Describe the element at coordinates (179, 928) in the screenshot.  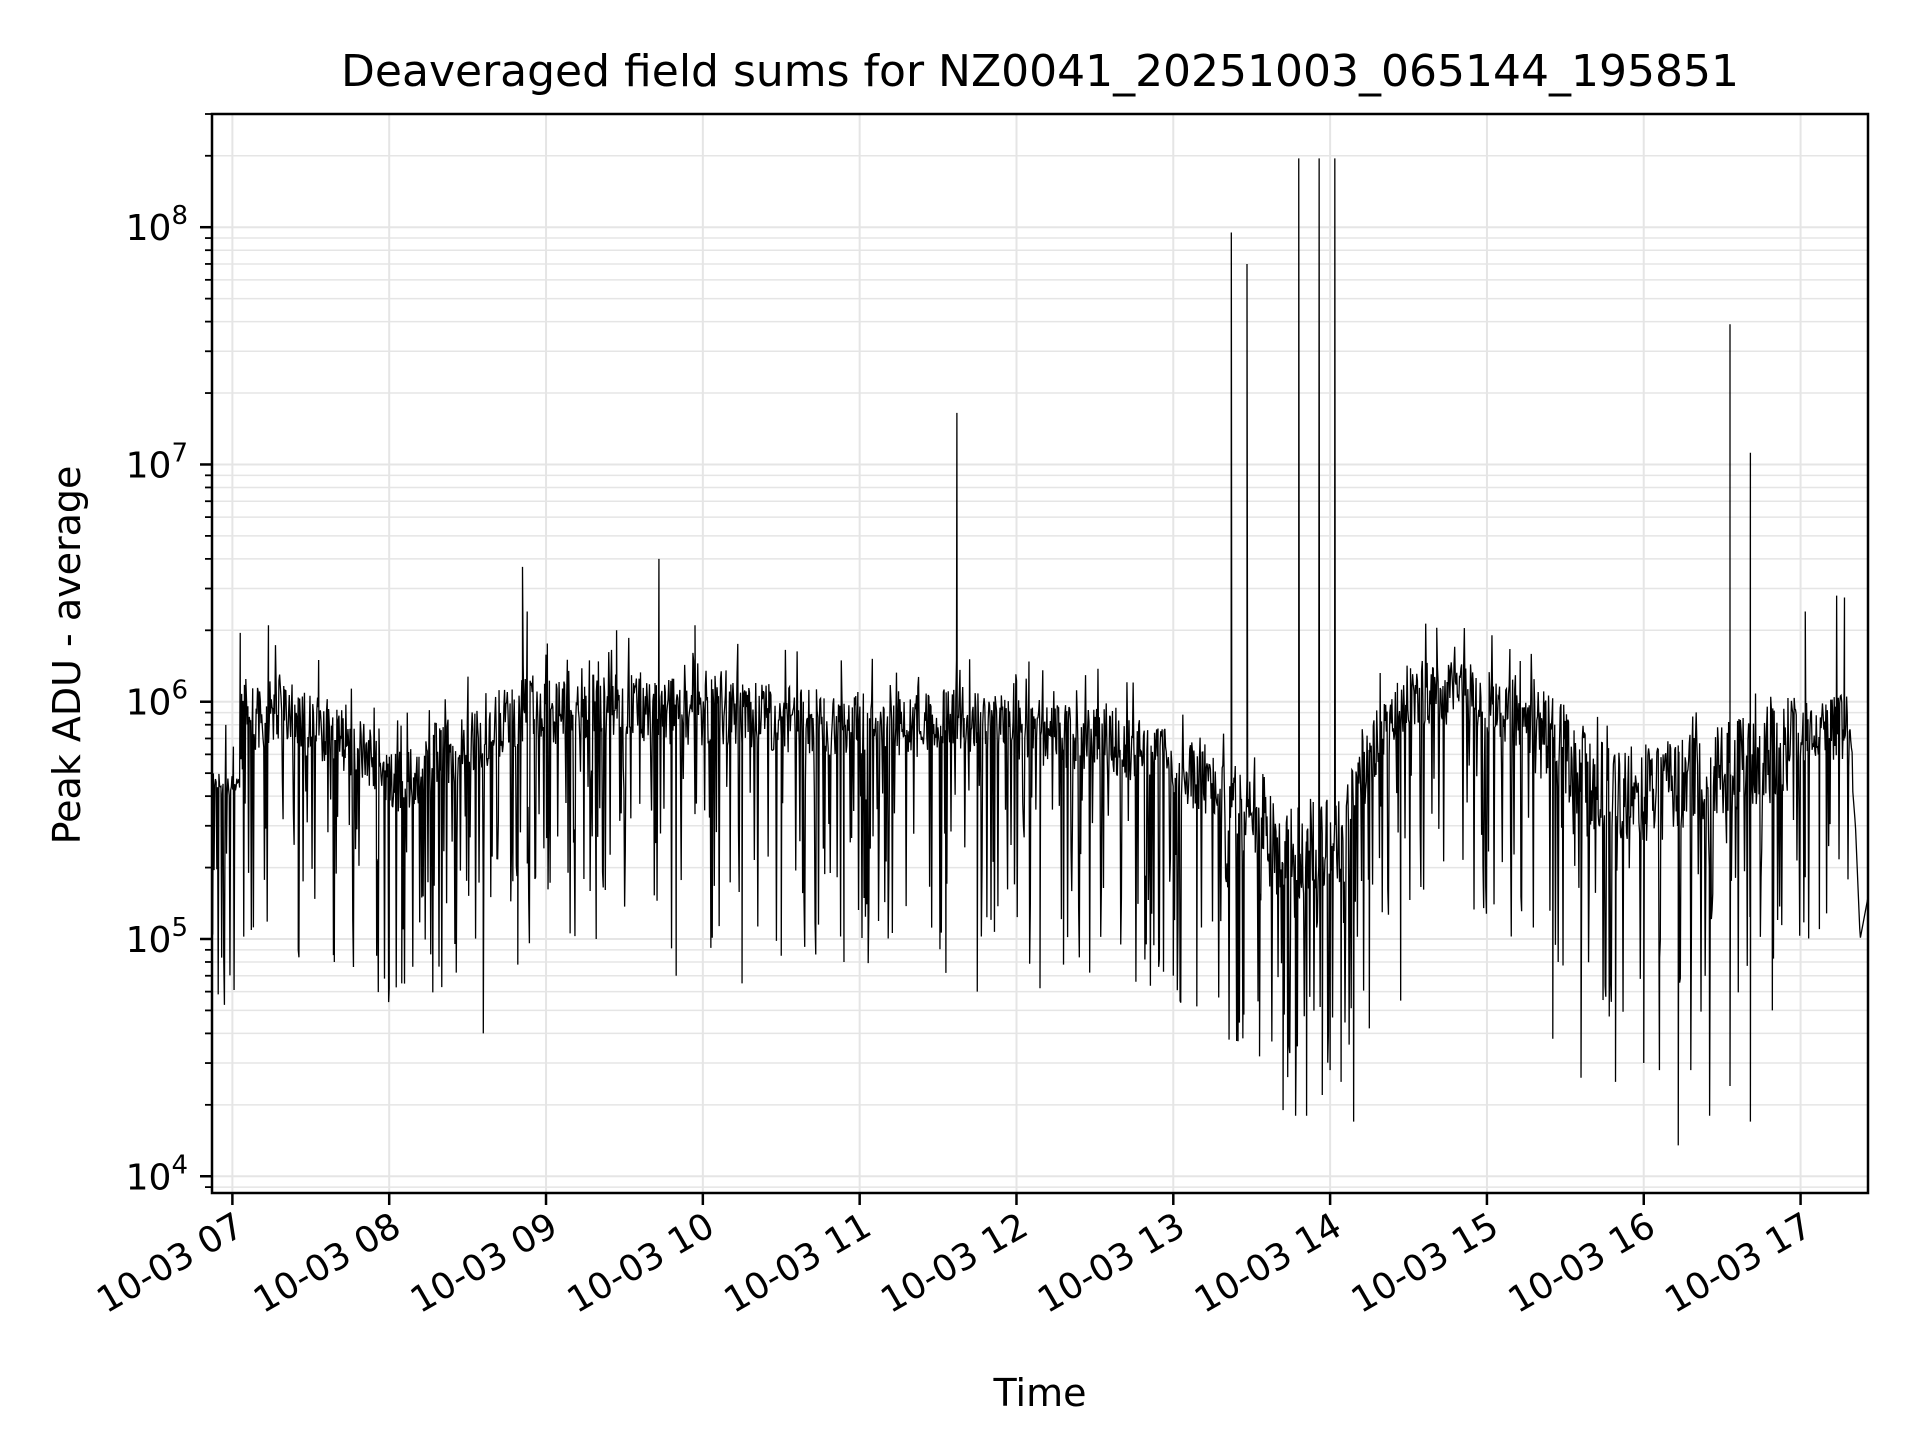
I see `y-tick-exponent: 5` at that location.